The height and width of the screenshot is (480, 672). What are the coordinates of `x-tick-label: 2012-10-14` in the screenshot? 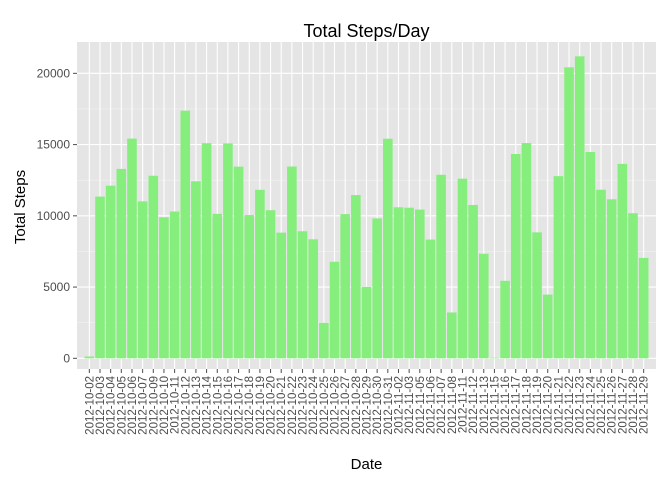 It's located at (208, 404).